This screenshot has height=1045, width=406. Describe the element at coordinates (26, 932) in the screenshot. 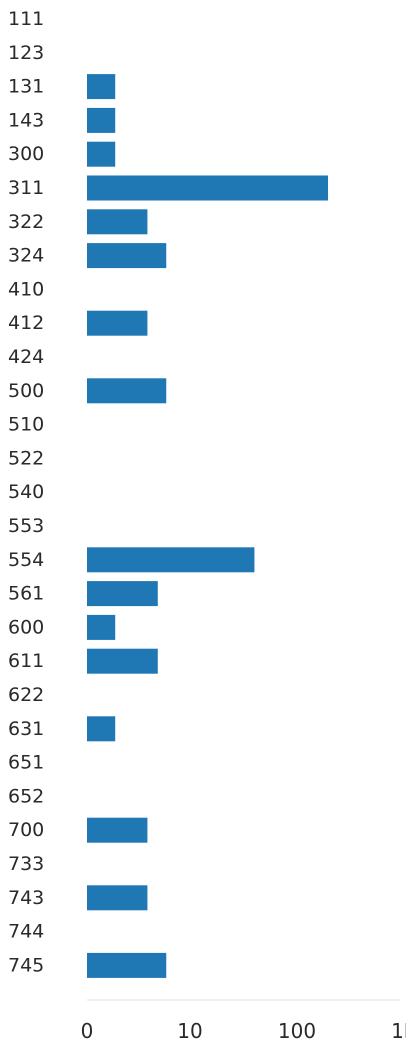

I see `category-label: 744` at that location.